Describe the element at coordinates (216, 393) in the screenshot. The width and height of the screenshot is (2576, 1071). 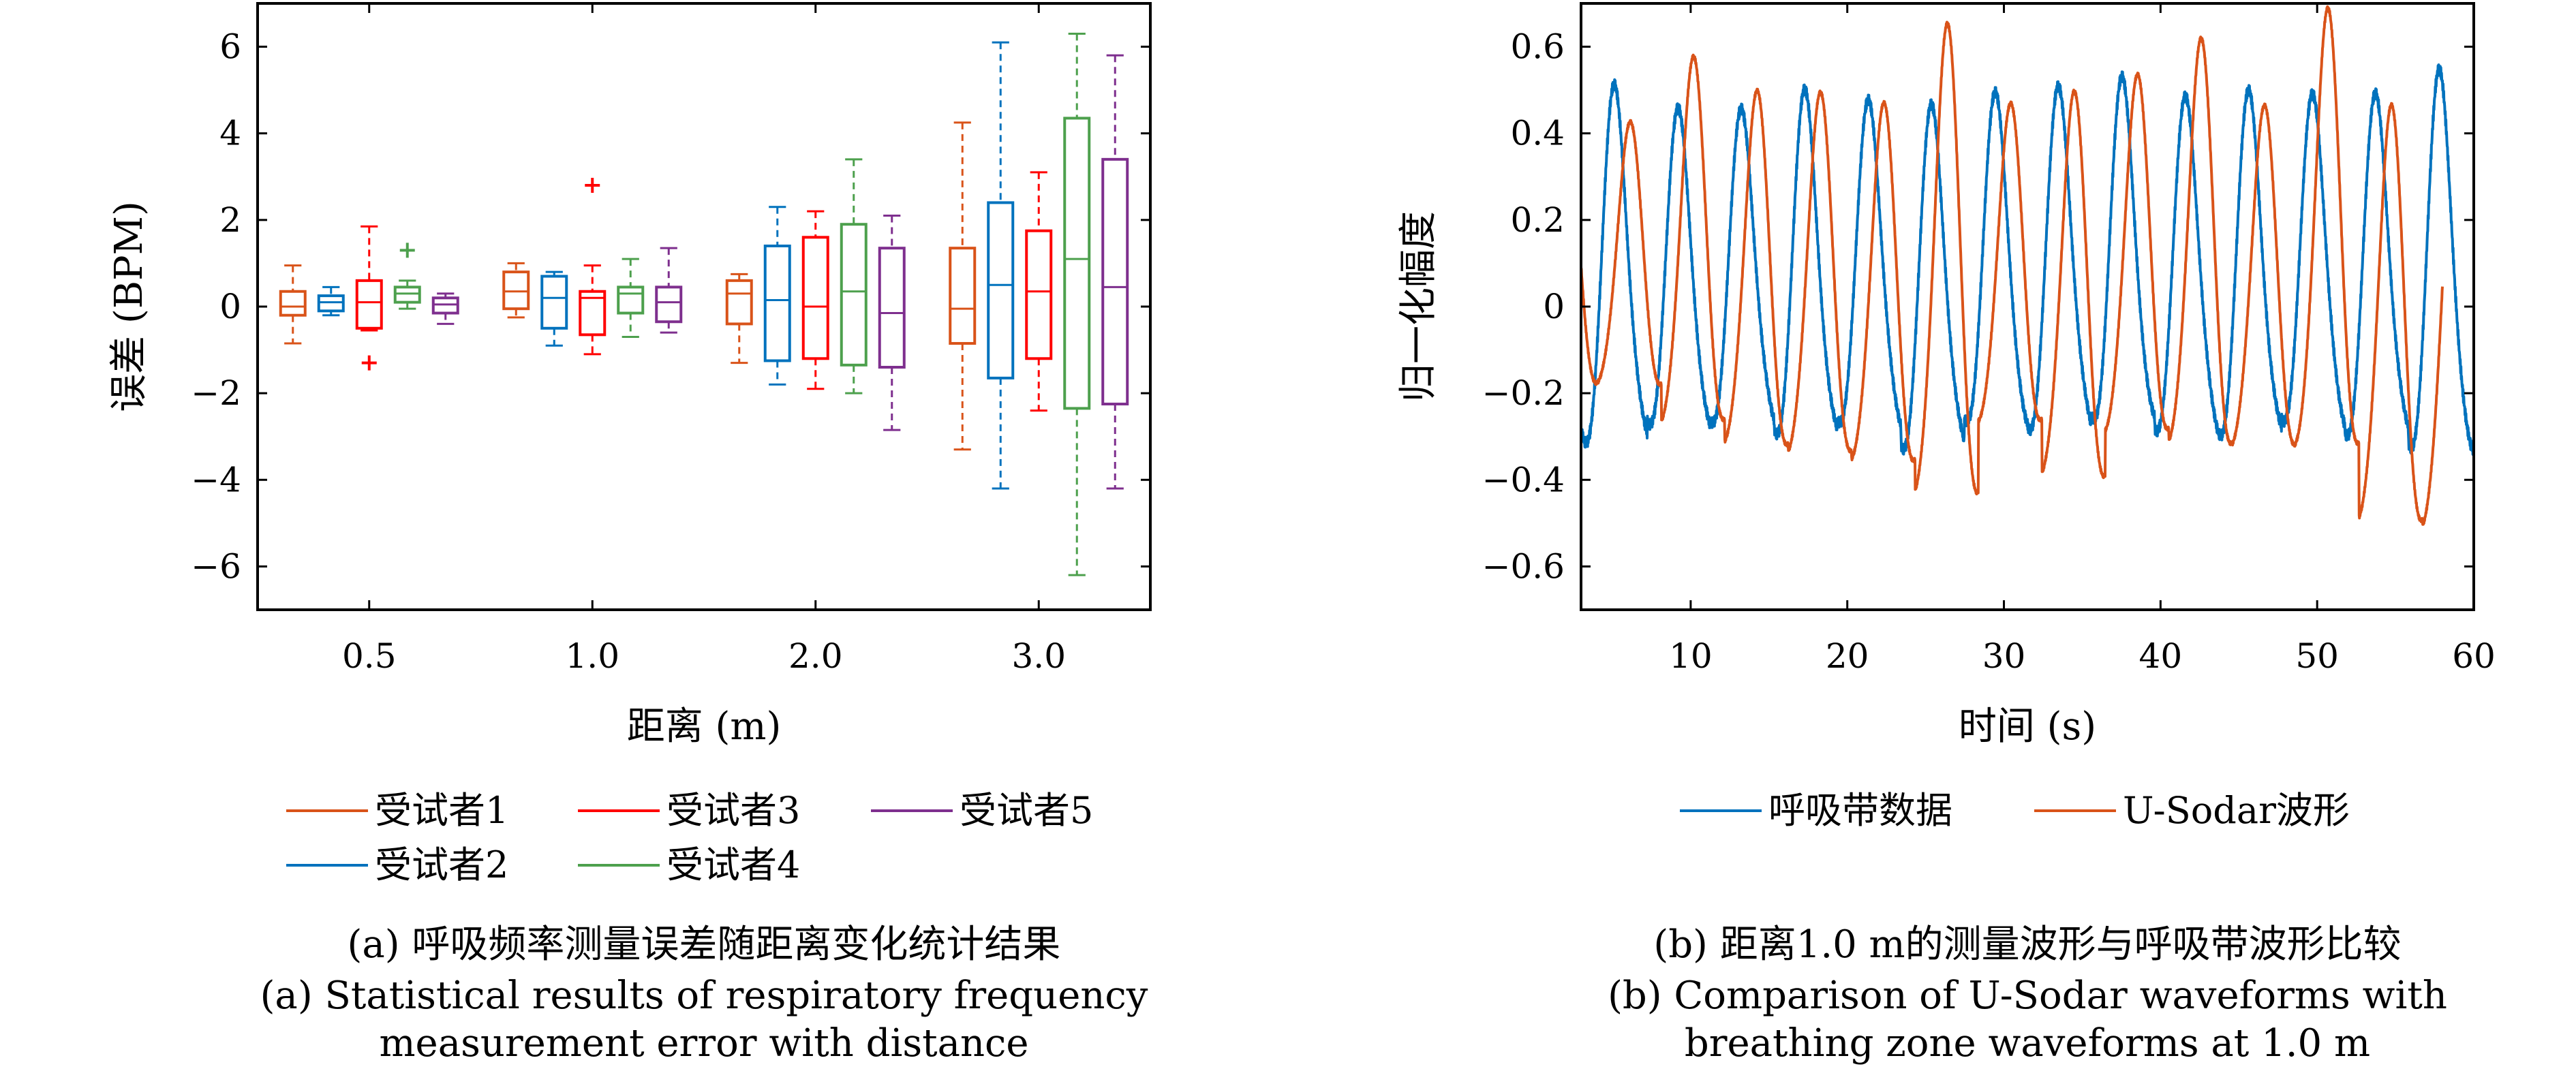
I see `box-y-tick-label: −2` at that location.